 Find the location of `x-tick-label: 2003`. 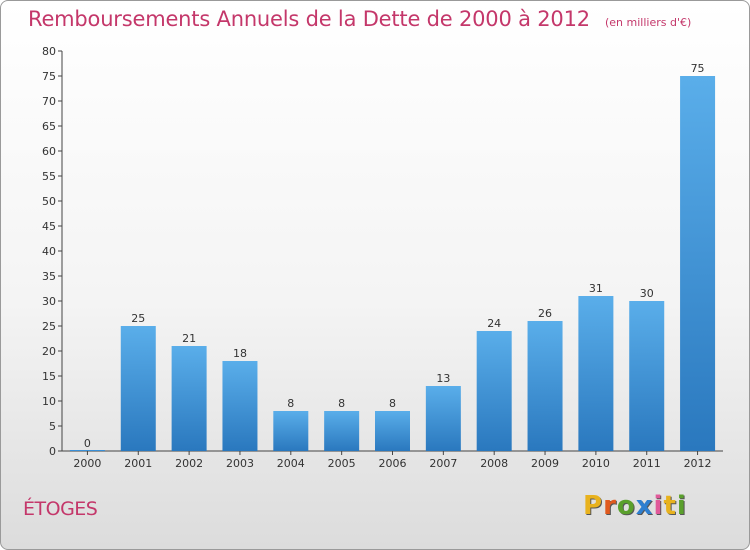

x-tick-label: 2003 is located at coordinates (240, 463).